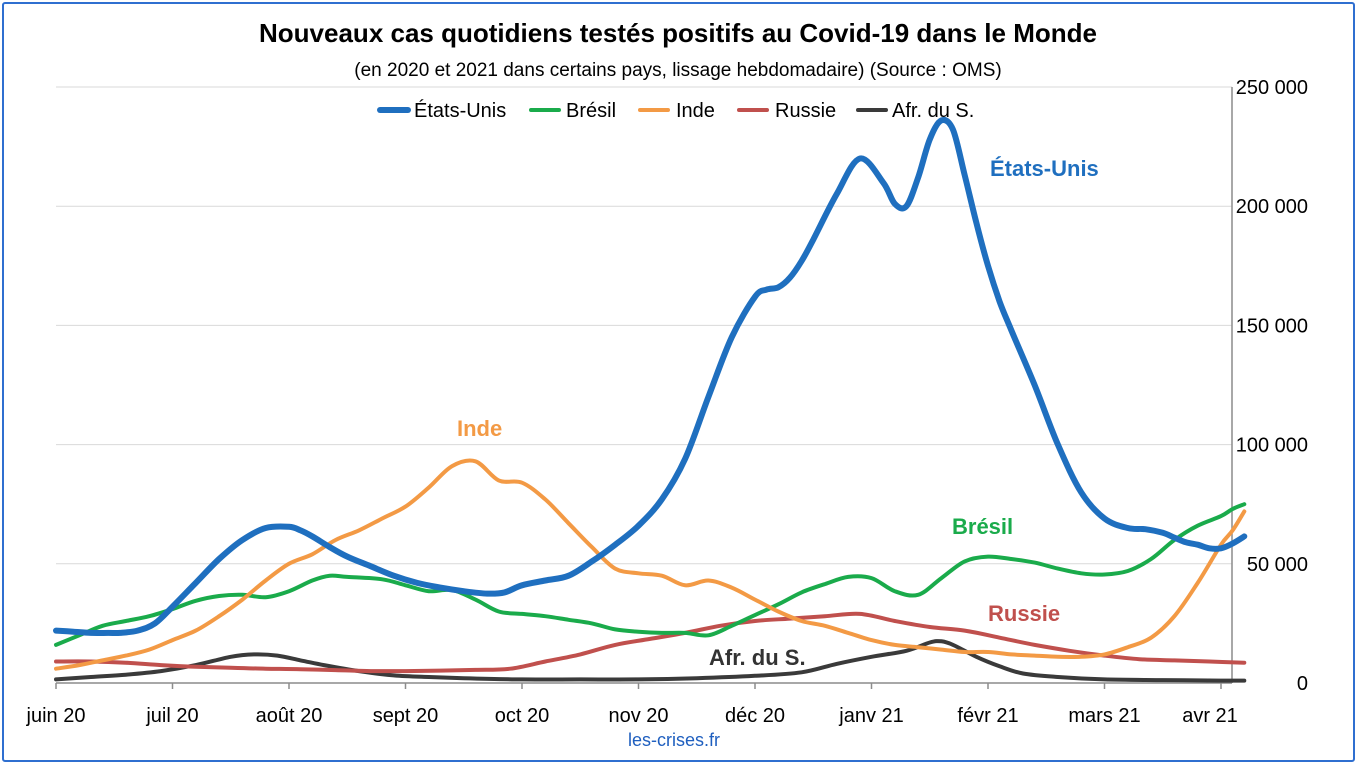 Image resolution: width=1357 pixels, height=764 pixels. I want to click on x-tick-label: nov 20, so click(638, 716).